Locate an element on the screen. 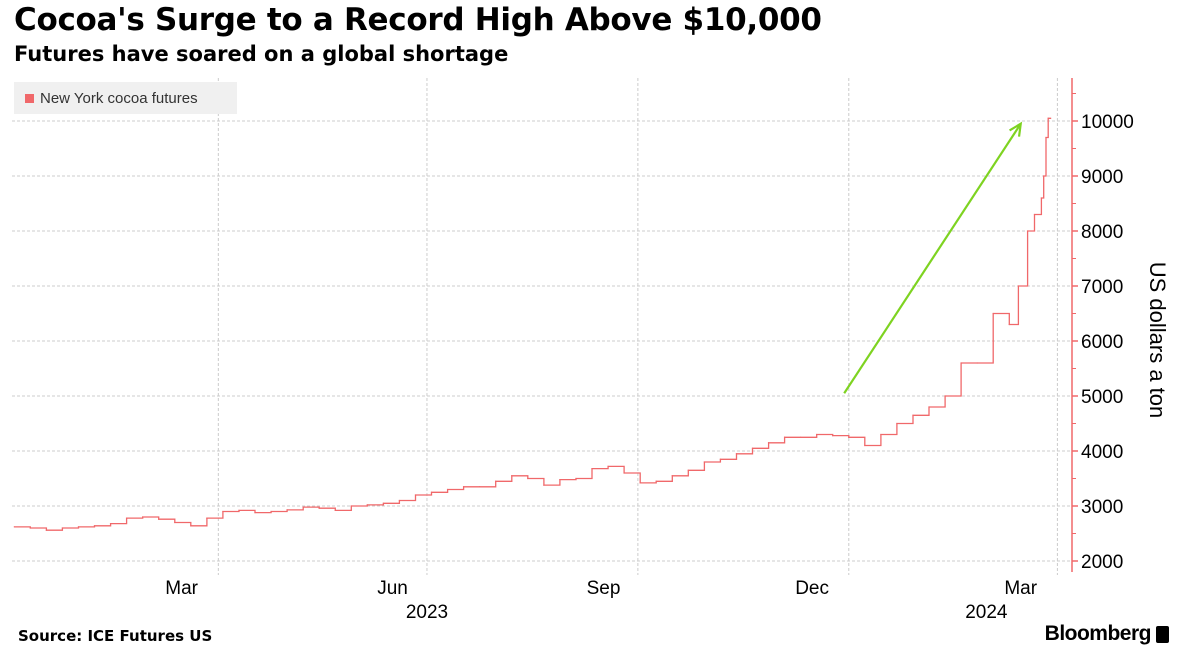 This screenshot has width=1179, height=657. y-tick-label: 10000 is located at coordinates (1107, 122).